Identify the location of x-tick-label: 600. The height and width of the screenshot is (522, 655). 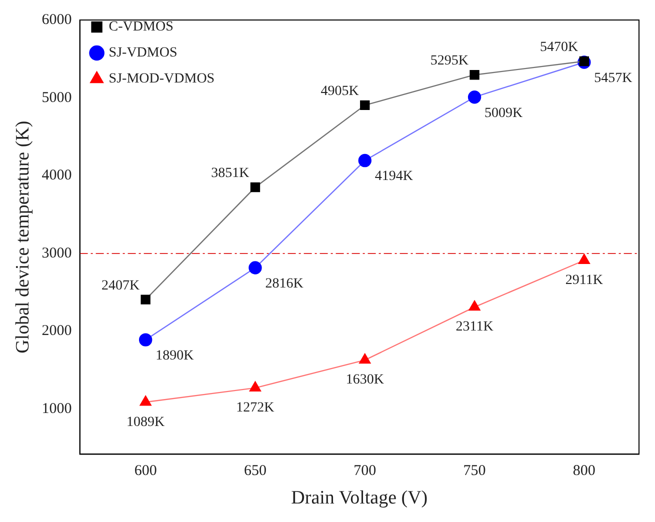
(145, 471).